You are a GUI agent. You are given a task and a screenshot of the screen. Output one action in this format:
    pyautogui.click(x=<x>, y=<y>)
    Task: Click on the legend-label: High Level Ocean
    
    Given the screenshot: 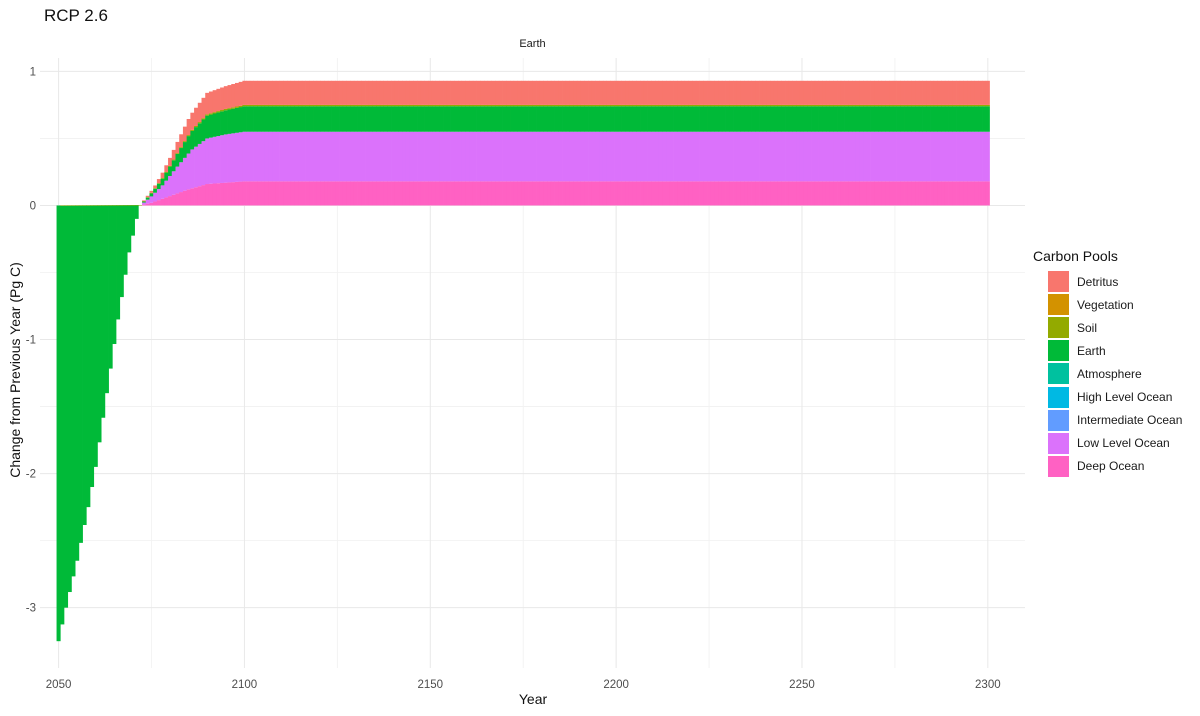 What is the action you would take?
    pyautogui.click(x=1125, y=397)
    